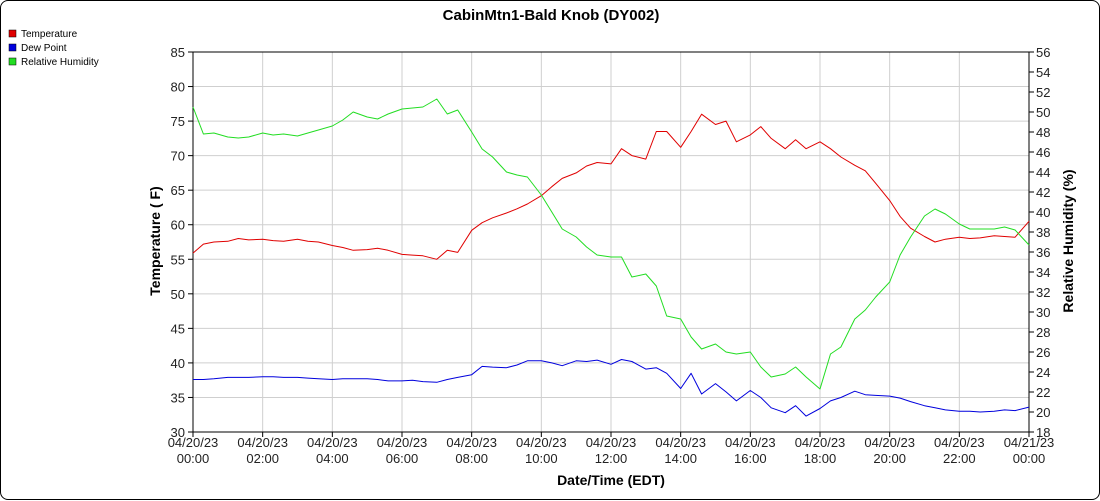 The image size is (1100, 501). I want to click on x-tick-time: 20:00, so click(889, 458).